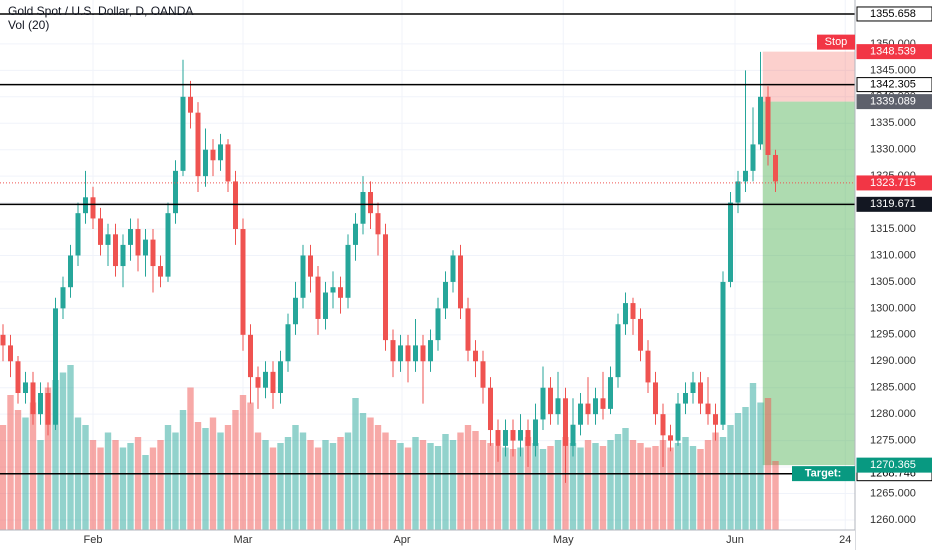  Describe the element at coordinates (893, 85) in the screenshot. I see `line-price-label: 1342.305` at that location.